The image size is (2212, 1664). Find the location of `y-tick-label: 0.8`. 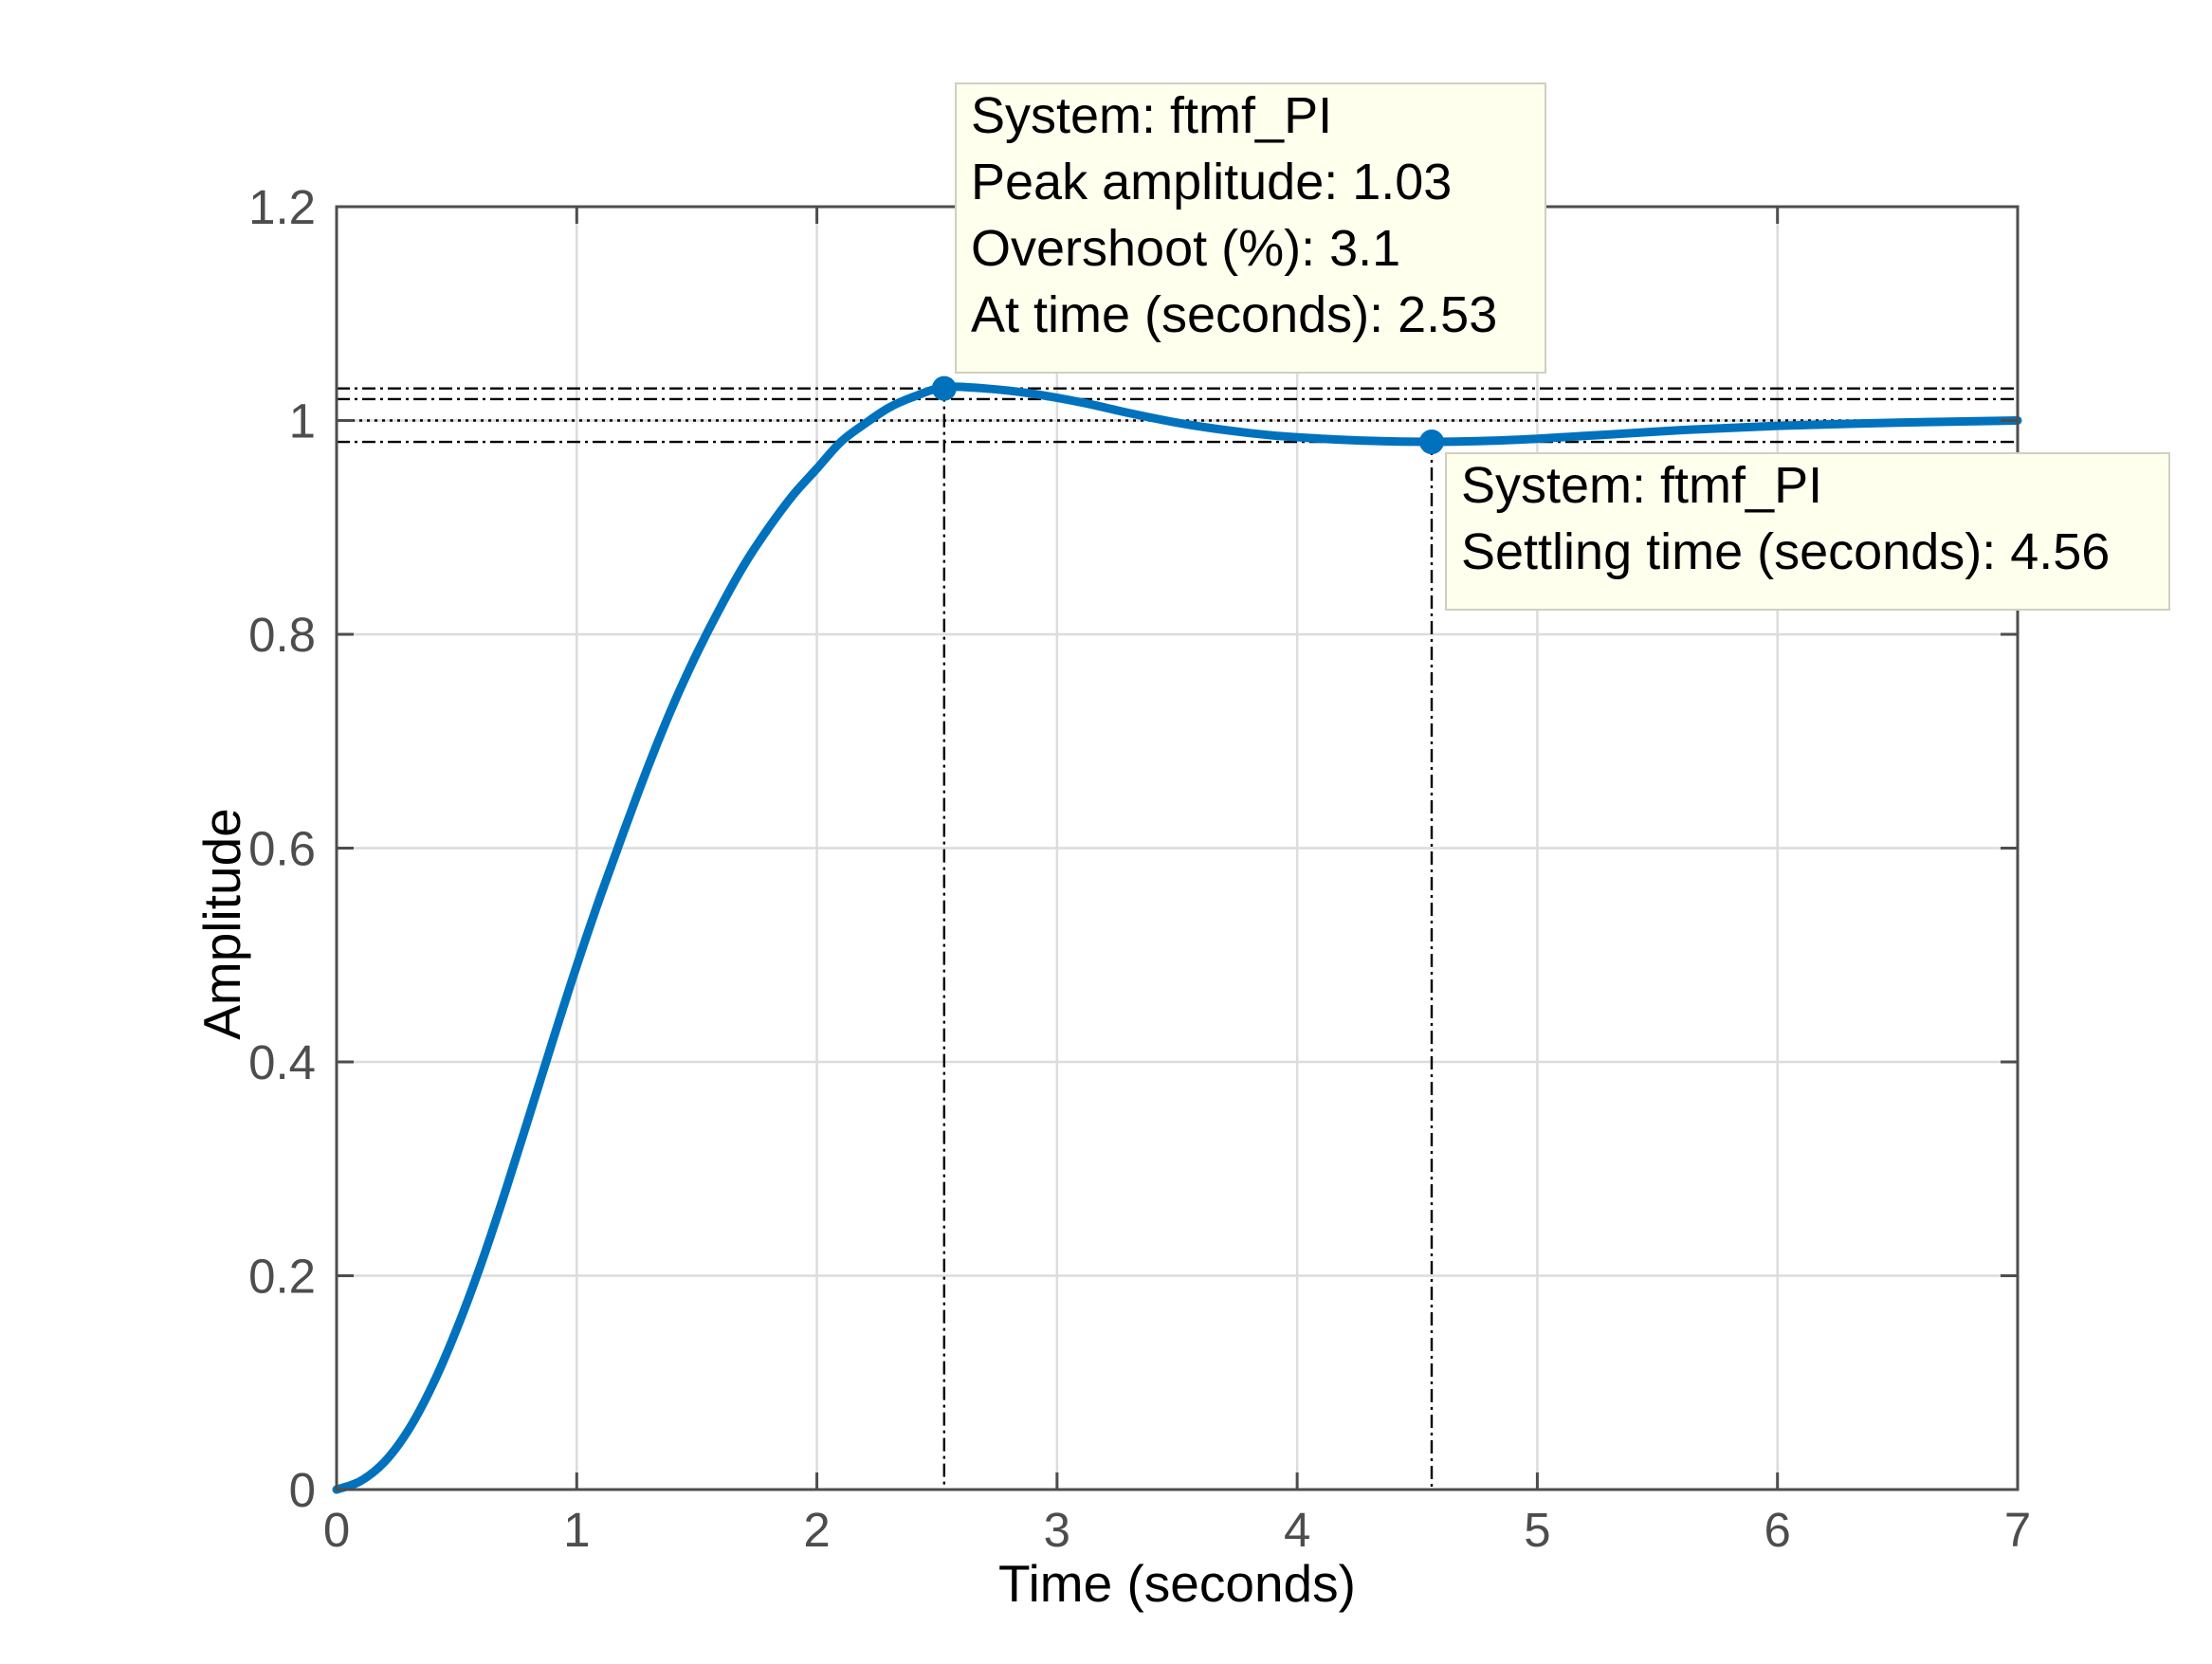

y-tick-label: 0.8 is located at coordinates (282, 635).